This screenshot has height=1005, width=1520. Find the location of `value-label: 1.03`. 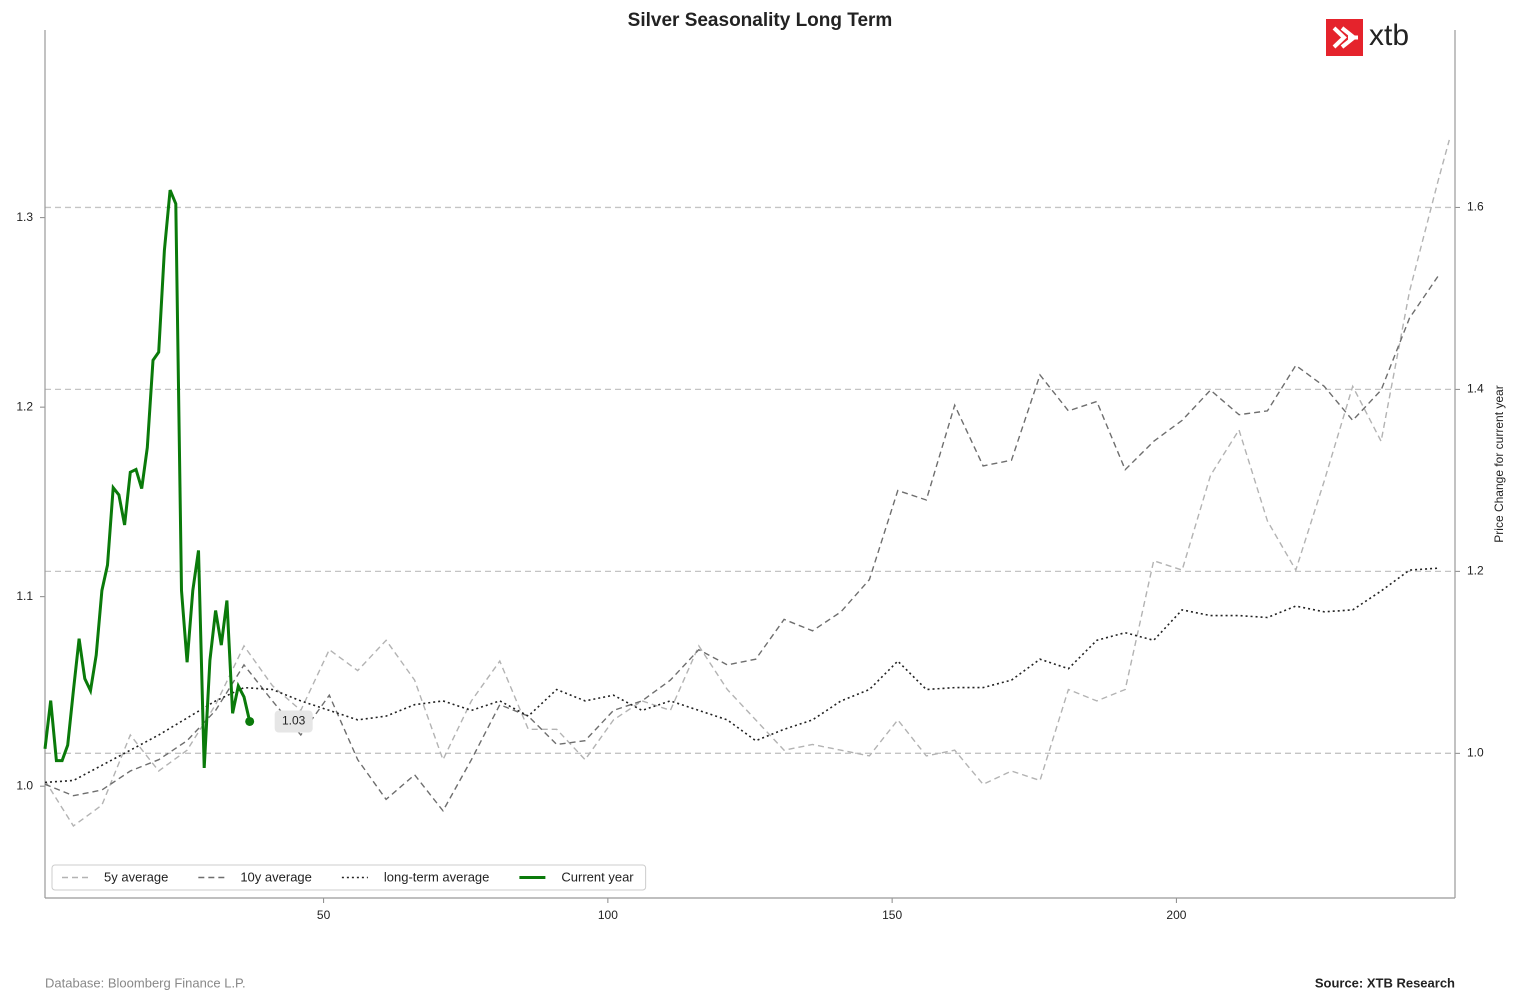

value-label: 1.03 is located at coordinates (294, 721).